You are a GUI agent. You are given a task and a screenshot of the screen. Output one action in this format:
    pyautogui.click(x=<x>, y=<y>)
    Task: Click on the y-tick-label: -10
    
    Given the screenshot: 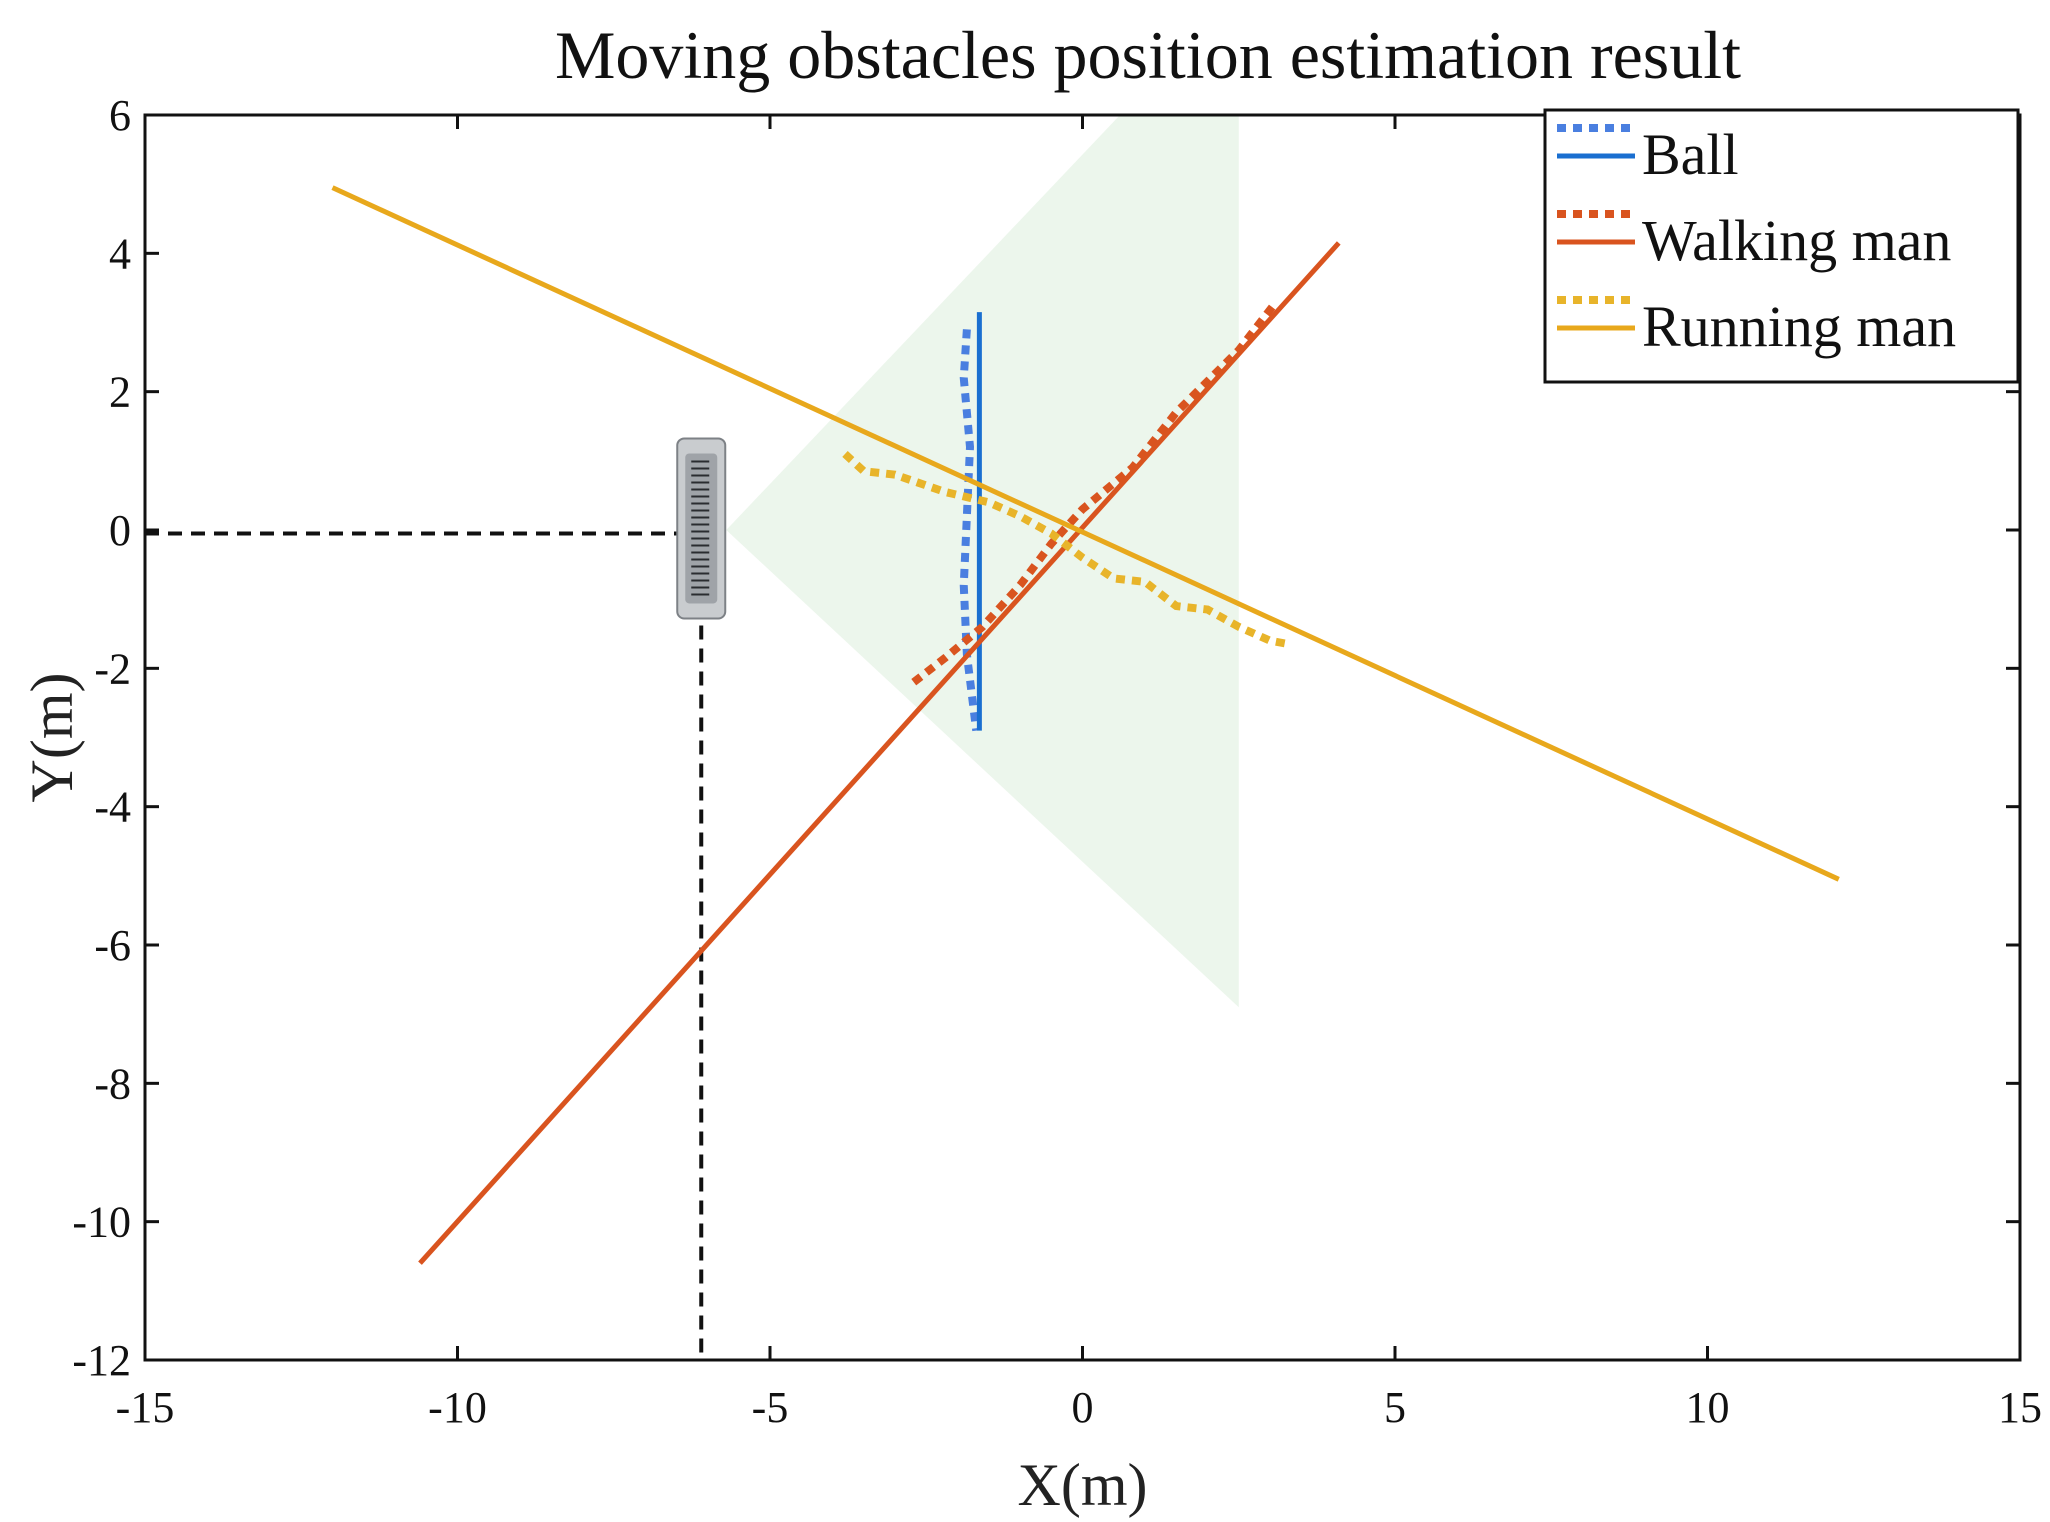 What is the action you would take?
    pyautogui.click(x=101, y=1222)
    